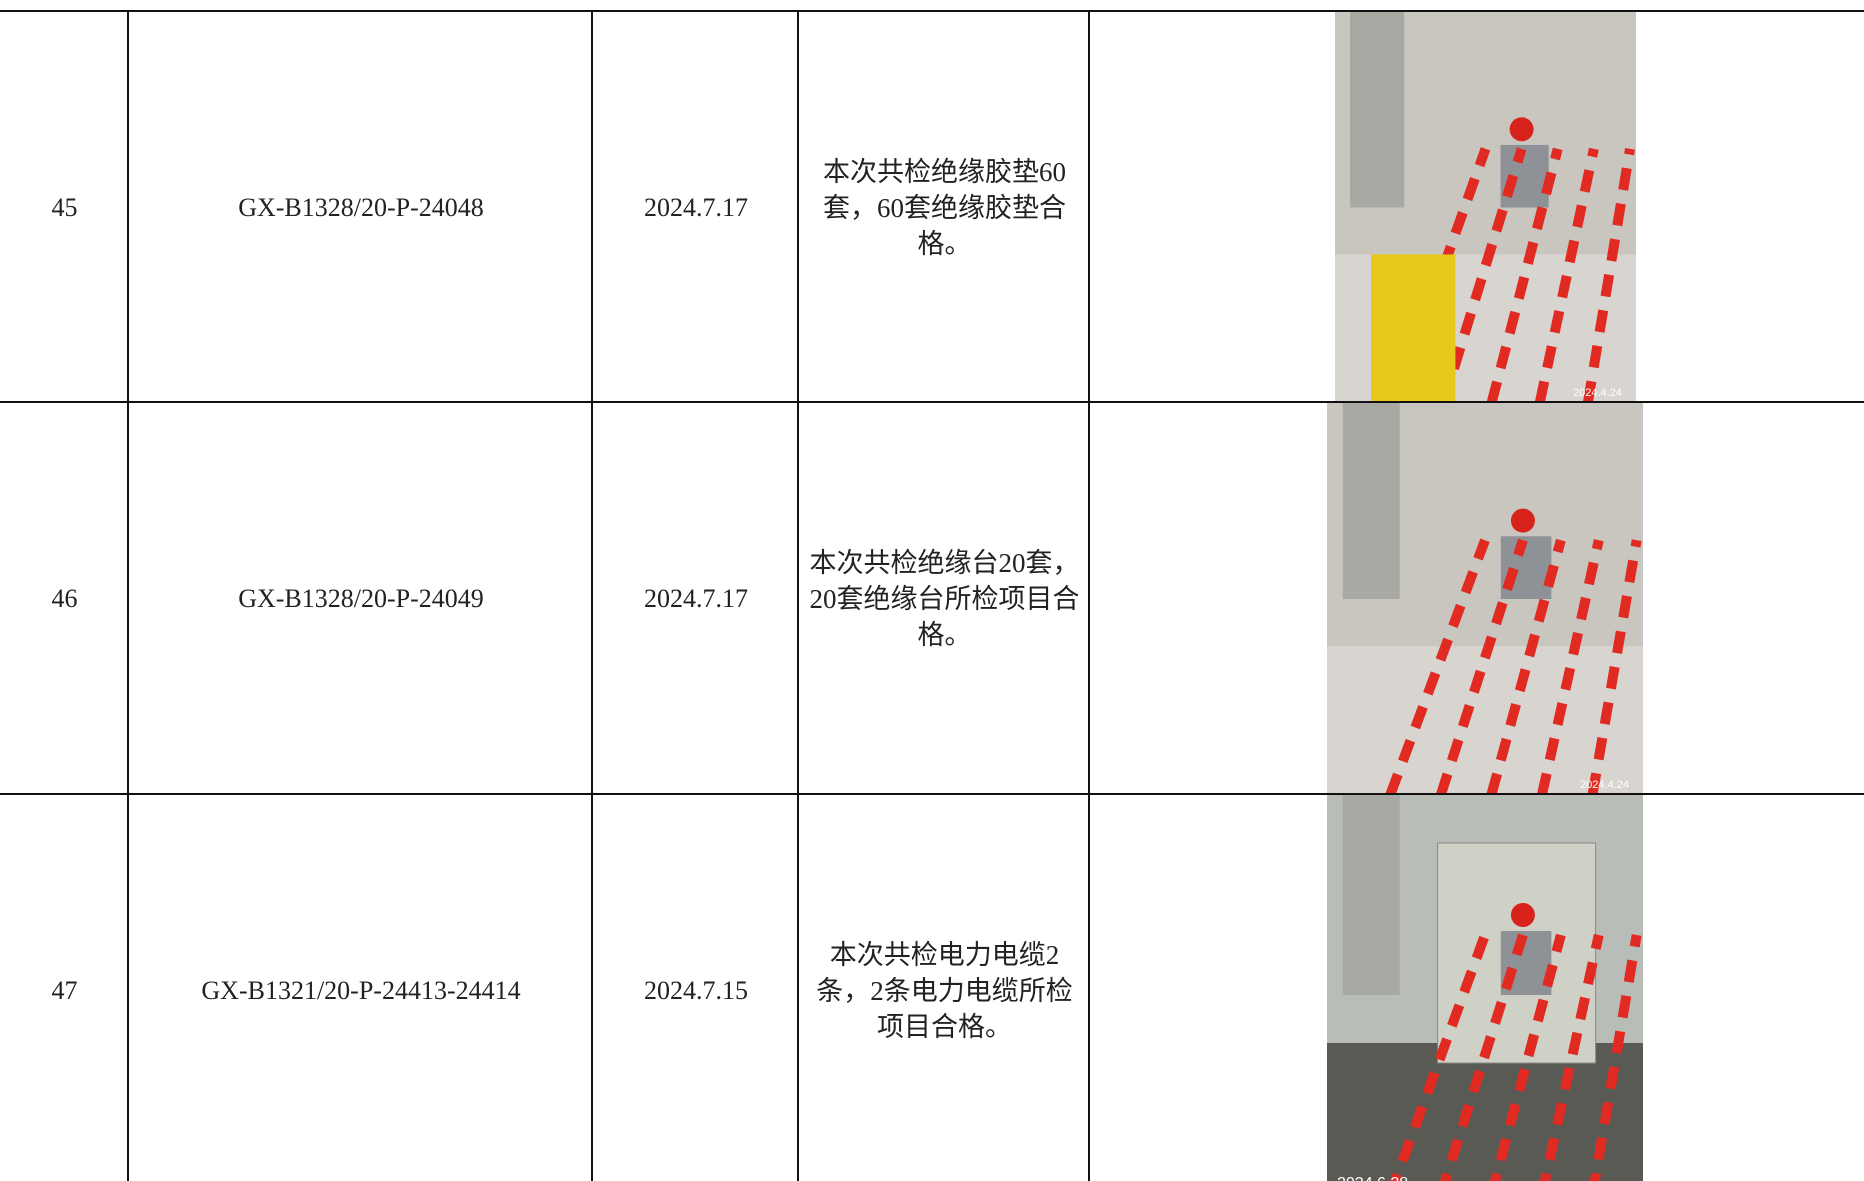 The width and height of the screenshot is (1864, 1181). What do you see at coordinates (943, 987) in the screenshot?
I see `description-cell: 本次共检电力电缆2条，2条电力电缆所检项目合格。` at bounding box center [943, 987].